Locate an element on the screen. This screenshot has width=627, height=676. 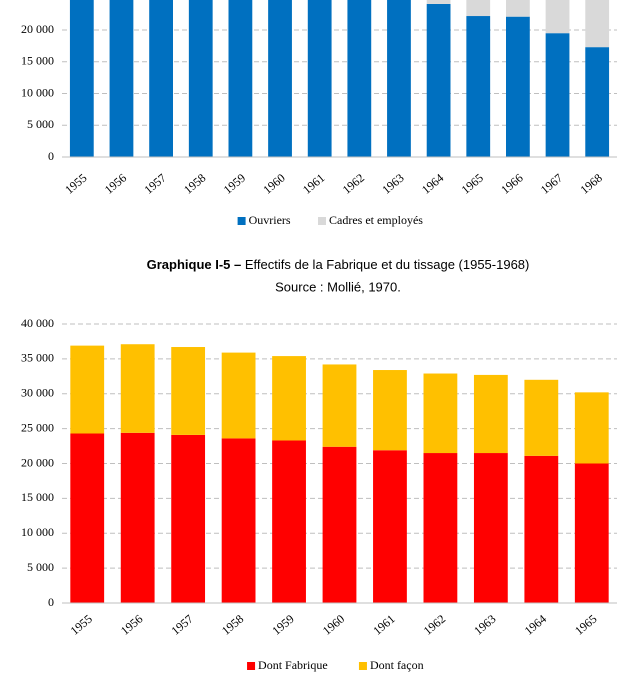
chart-subtitle: Source : Mollié, 1970. is located at coordinates (338, 286).